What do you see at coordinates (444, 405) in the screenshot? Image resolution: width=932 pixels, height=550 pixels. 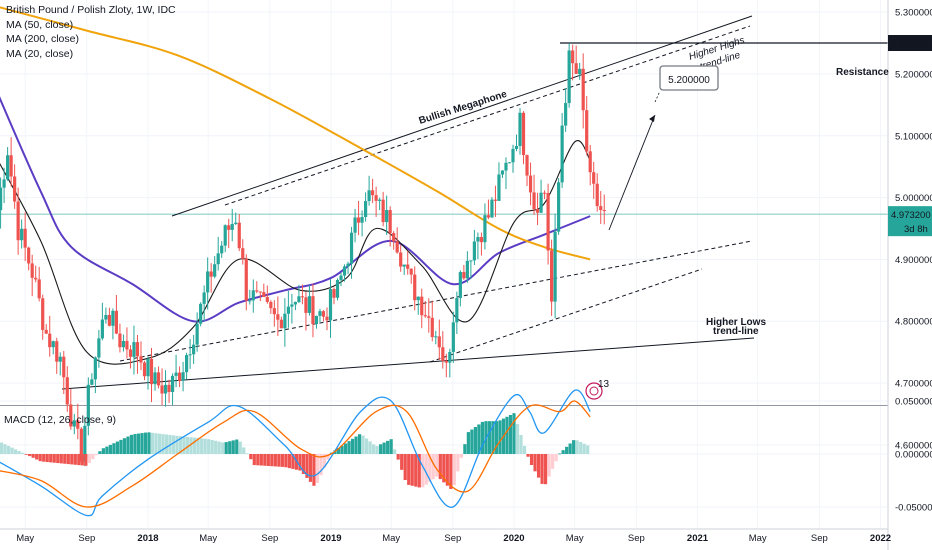 I see `pane-separator` at bounding box center [444, 405].